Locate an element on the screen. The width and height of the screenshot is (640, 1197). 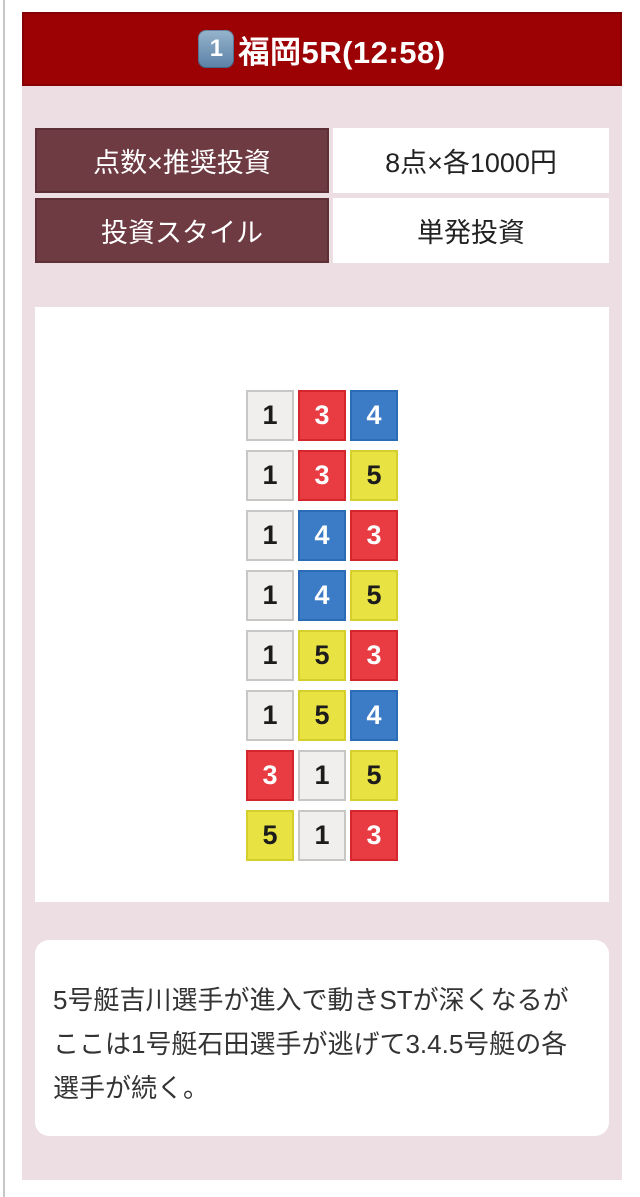
investment-info-table: 点数×推奨投資 8点×各1000円 投資スタイル 単発投資 is located at coordinates (322, 195).